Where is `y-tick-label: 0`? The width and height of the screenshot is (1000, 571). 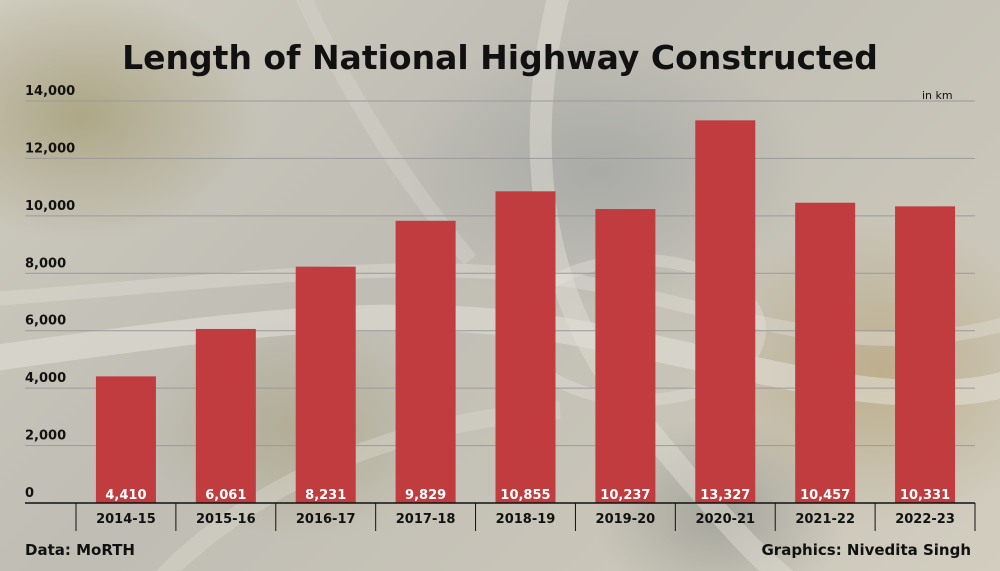 y-tick-label: 0 is located at coordinates (29, 493).